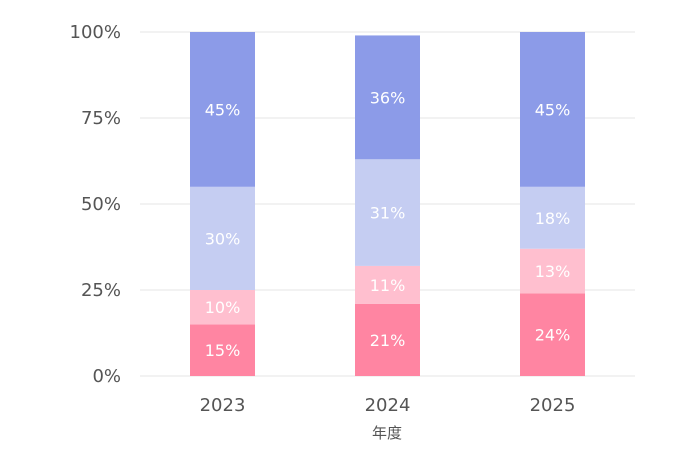 The width and height of the screenshot is (700, 453). I want to click on y-tick-label: 0%, so click(106, 376).